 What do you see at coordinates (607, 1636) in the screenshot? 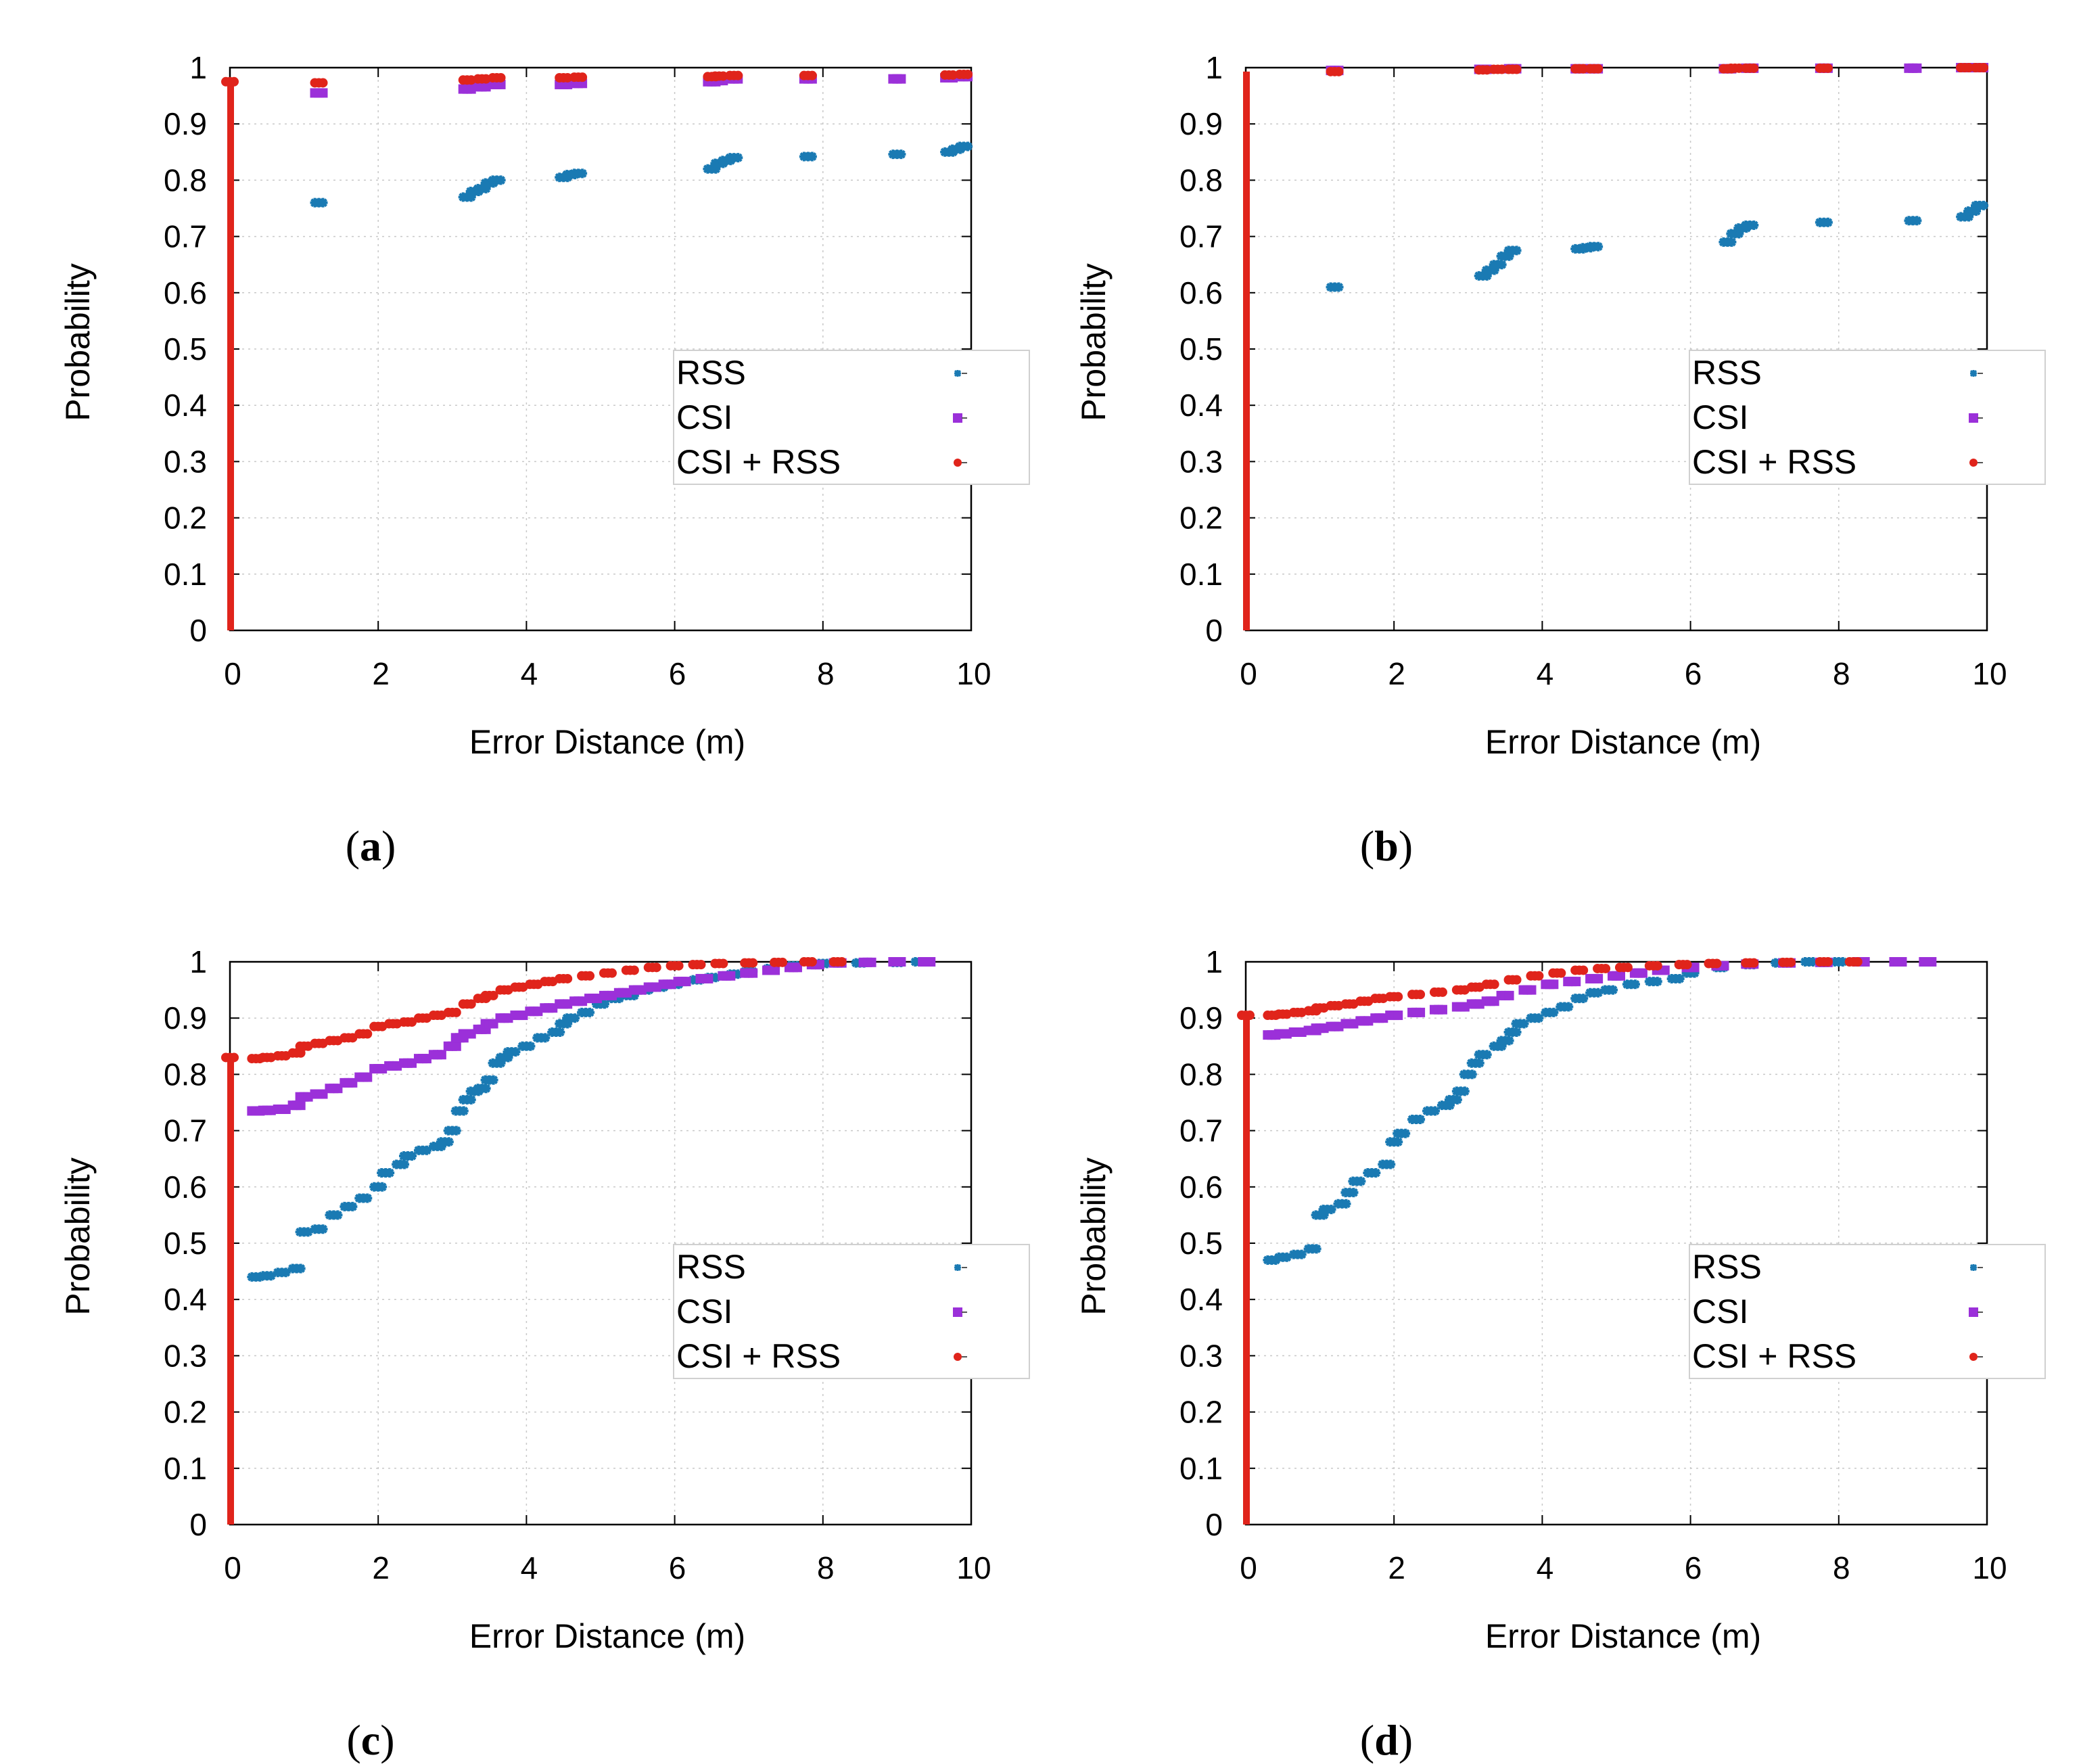
I see `x-axis-label: Error Distance (m)` at bounding box center [607, 1636].